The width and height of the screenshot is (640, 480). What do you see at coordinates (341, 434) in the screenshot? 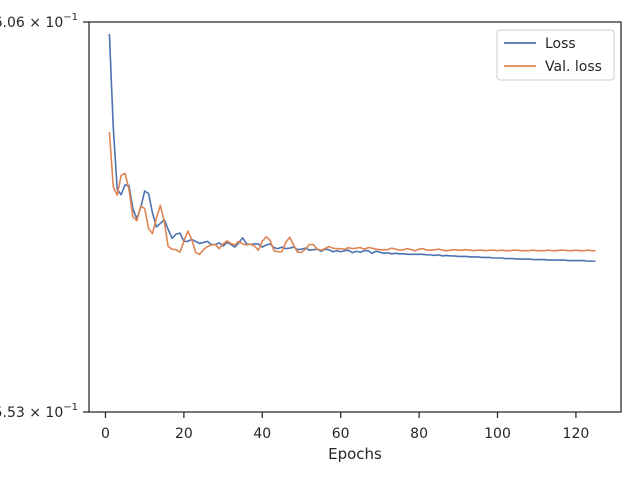
I see `x-tick-label: 60` at bounding box center [341, 434].